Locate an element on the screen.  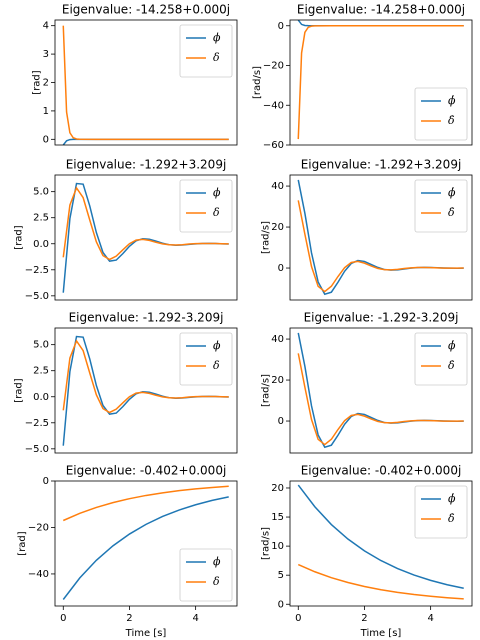
y-tick-label: −5.0 is located at coordinates (37, 296).